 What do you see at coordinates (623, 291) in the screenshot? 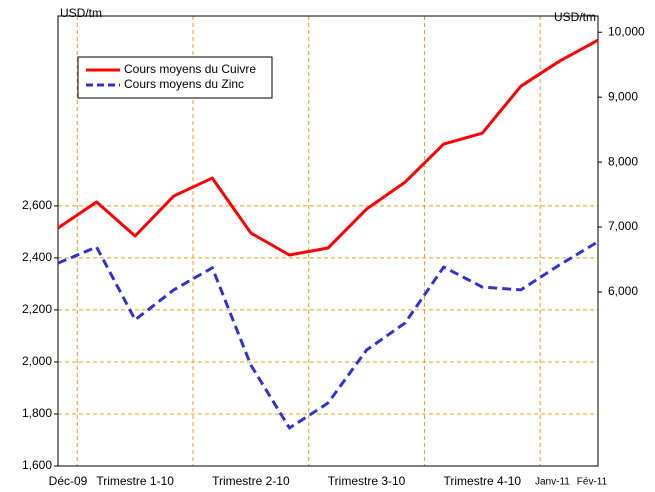
I see `y2-tick-label: 6,000` at bounding box center [623, 291].